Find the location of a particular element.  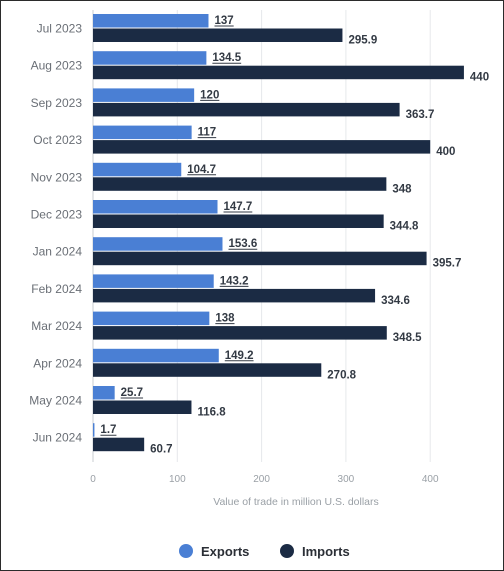

value-label-exports: 104.7 is located at coordinates (201, 170).